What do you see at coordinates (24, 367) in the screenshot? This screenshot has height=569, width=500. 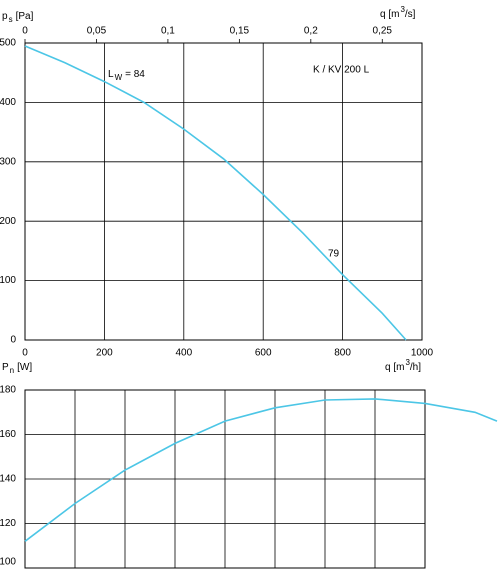 I see `y-axis-label-rest: [W]` at bounding box center [24, 367].